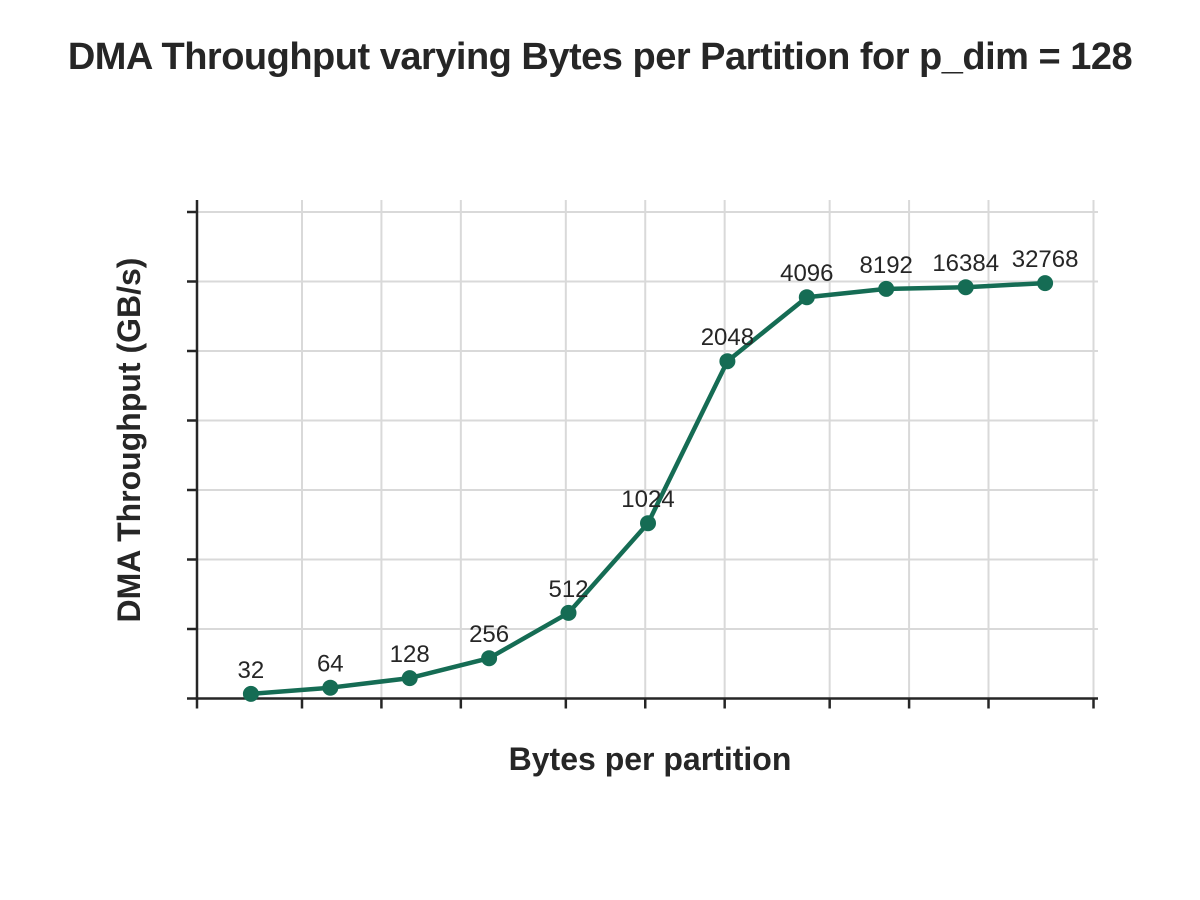 The image size is (1200, 900). I want to click on point-label: 4096, so click(806, 273).